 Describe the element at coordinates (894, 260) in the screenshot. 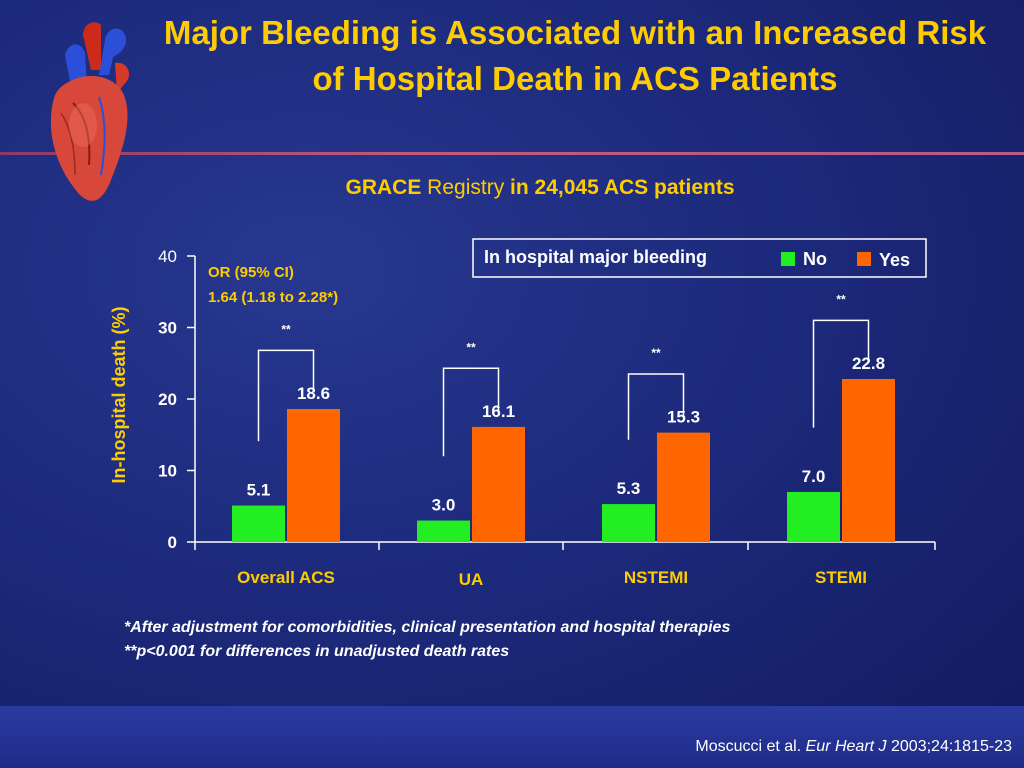

I see `legend-label-yes: Yes` at that location.